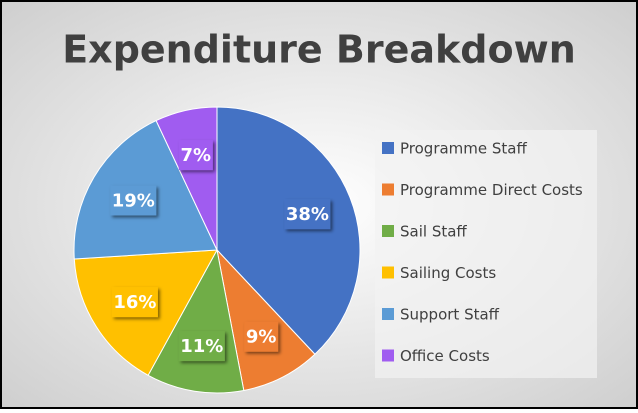 The width and height of the screenshot is (638, 413). I want to click on legend-label: Programme Direct Costs, so click(491, 190).